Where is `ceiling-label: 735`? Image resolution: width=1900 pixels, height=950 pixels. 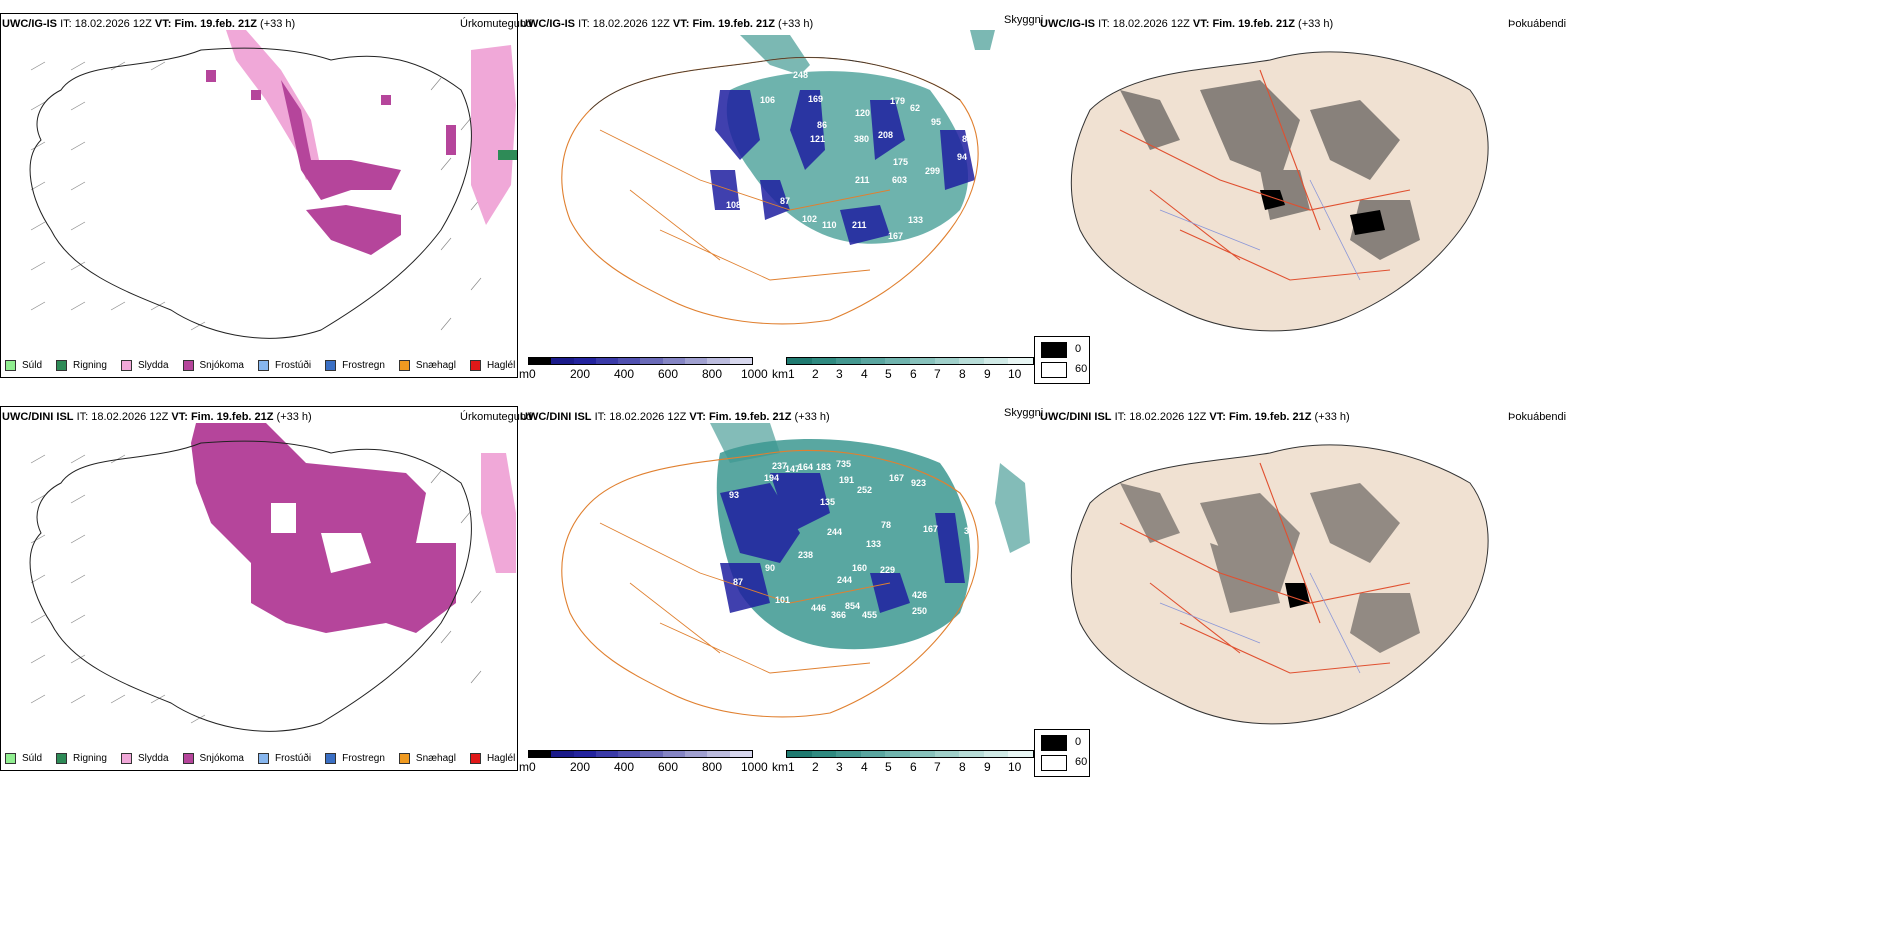
ceiling-label: 735 is located at coordinates (844, 464).